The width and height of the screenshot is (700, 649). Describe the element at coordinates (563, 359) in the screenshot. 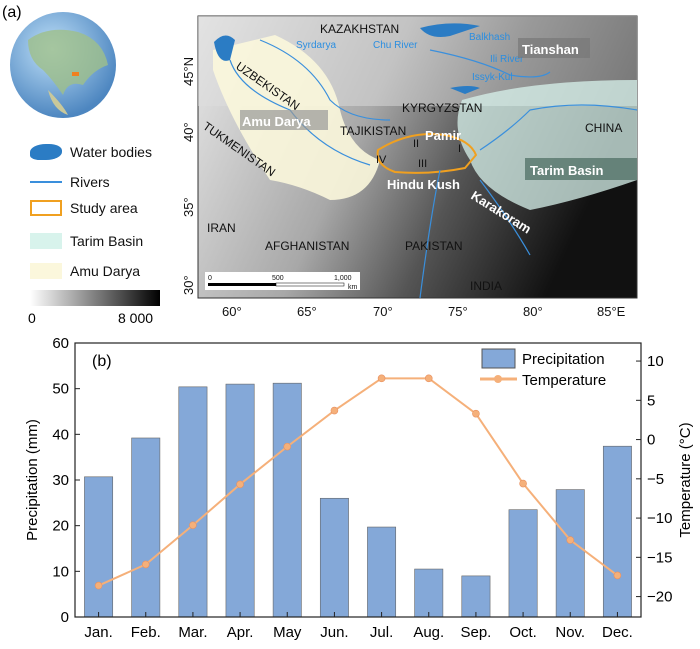

I see `legend-precipitation: Precipitation` at that location.